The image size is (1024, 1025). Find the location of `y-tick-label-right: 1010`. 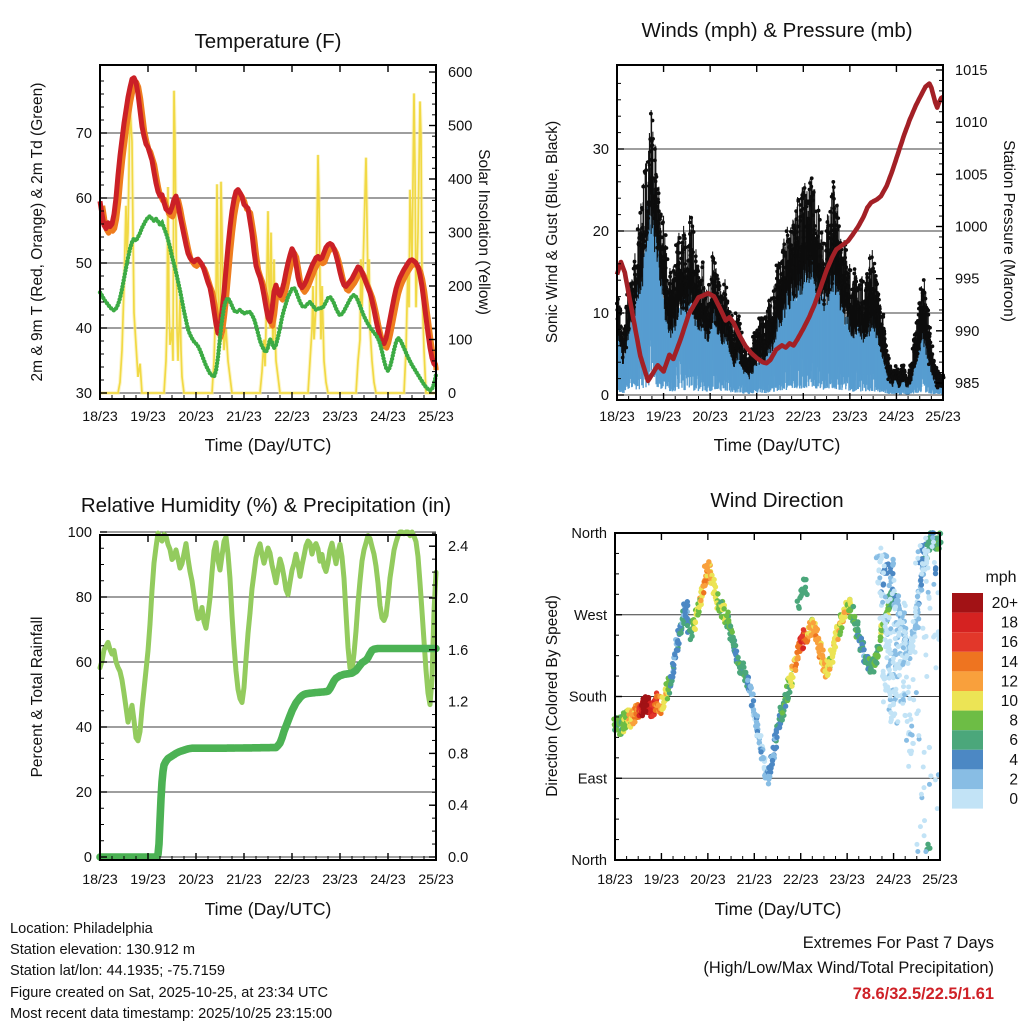

y-tick-label-right: 1010 is located at coordinates (971, 123).